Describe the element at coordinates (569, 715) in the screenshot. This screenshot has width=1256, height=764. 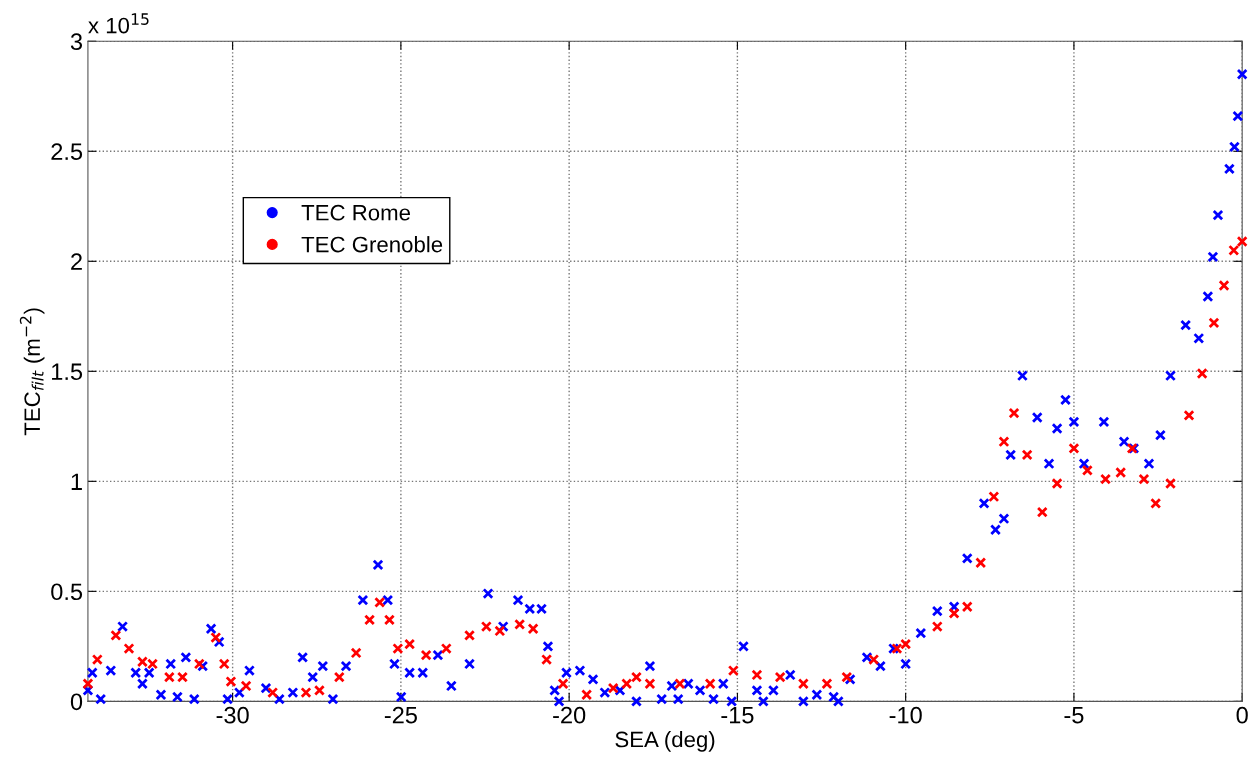
I see `x-tick-label: -20` at that location.